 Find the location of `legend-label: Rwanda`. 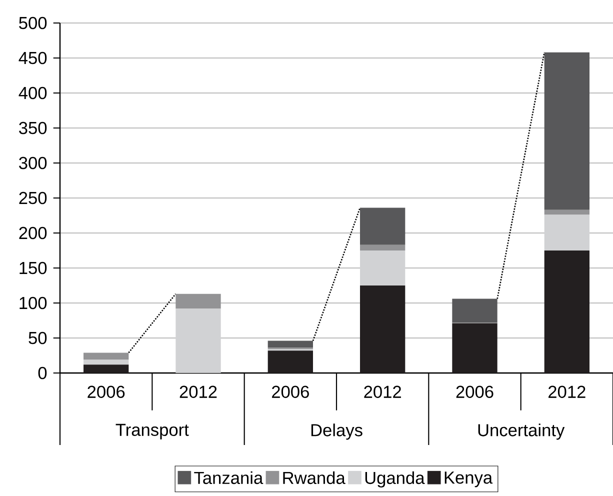

legend-label: Rwanda is located at coordinates (314, 477).